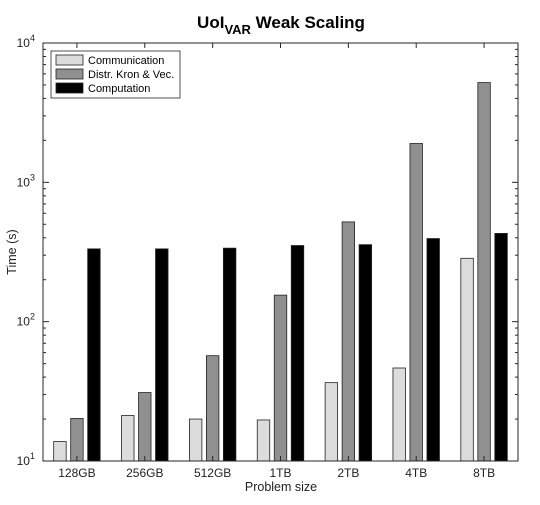 The height and width of the screenshot is (505, 540). What do you see at coordinates (126, 61) in the screenshot?
I see `legend-entry: Communication` at bounding box center [126, 61].